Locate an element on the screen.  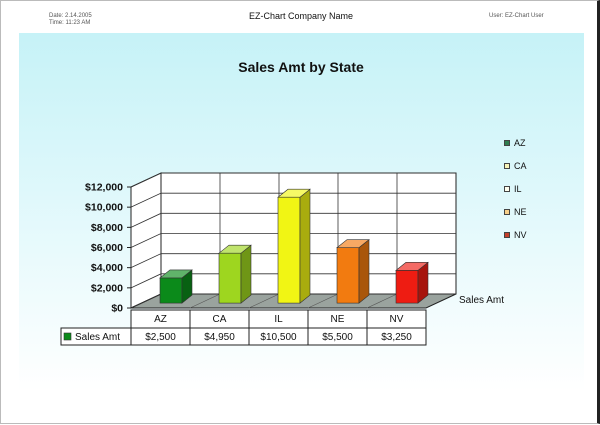
report-time: Time: 11:23 AM is located at coordinates (70, 23).